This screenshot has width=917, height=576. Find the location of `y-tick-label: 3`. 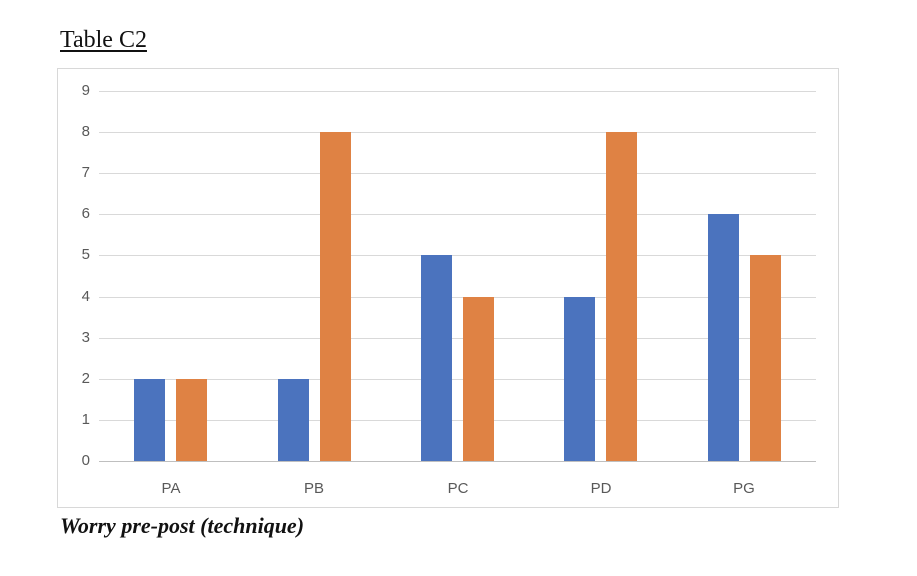

y-tick-label: 3 is located at coordinates (85, 337).